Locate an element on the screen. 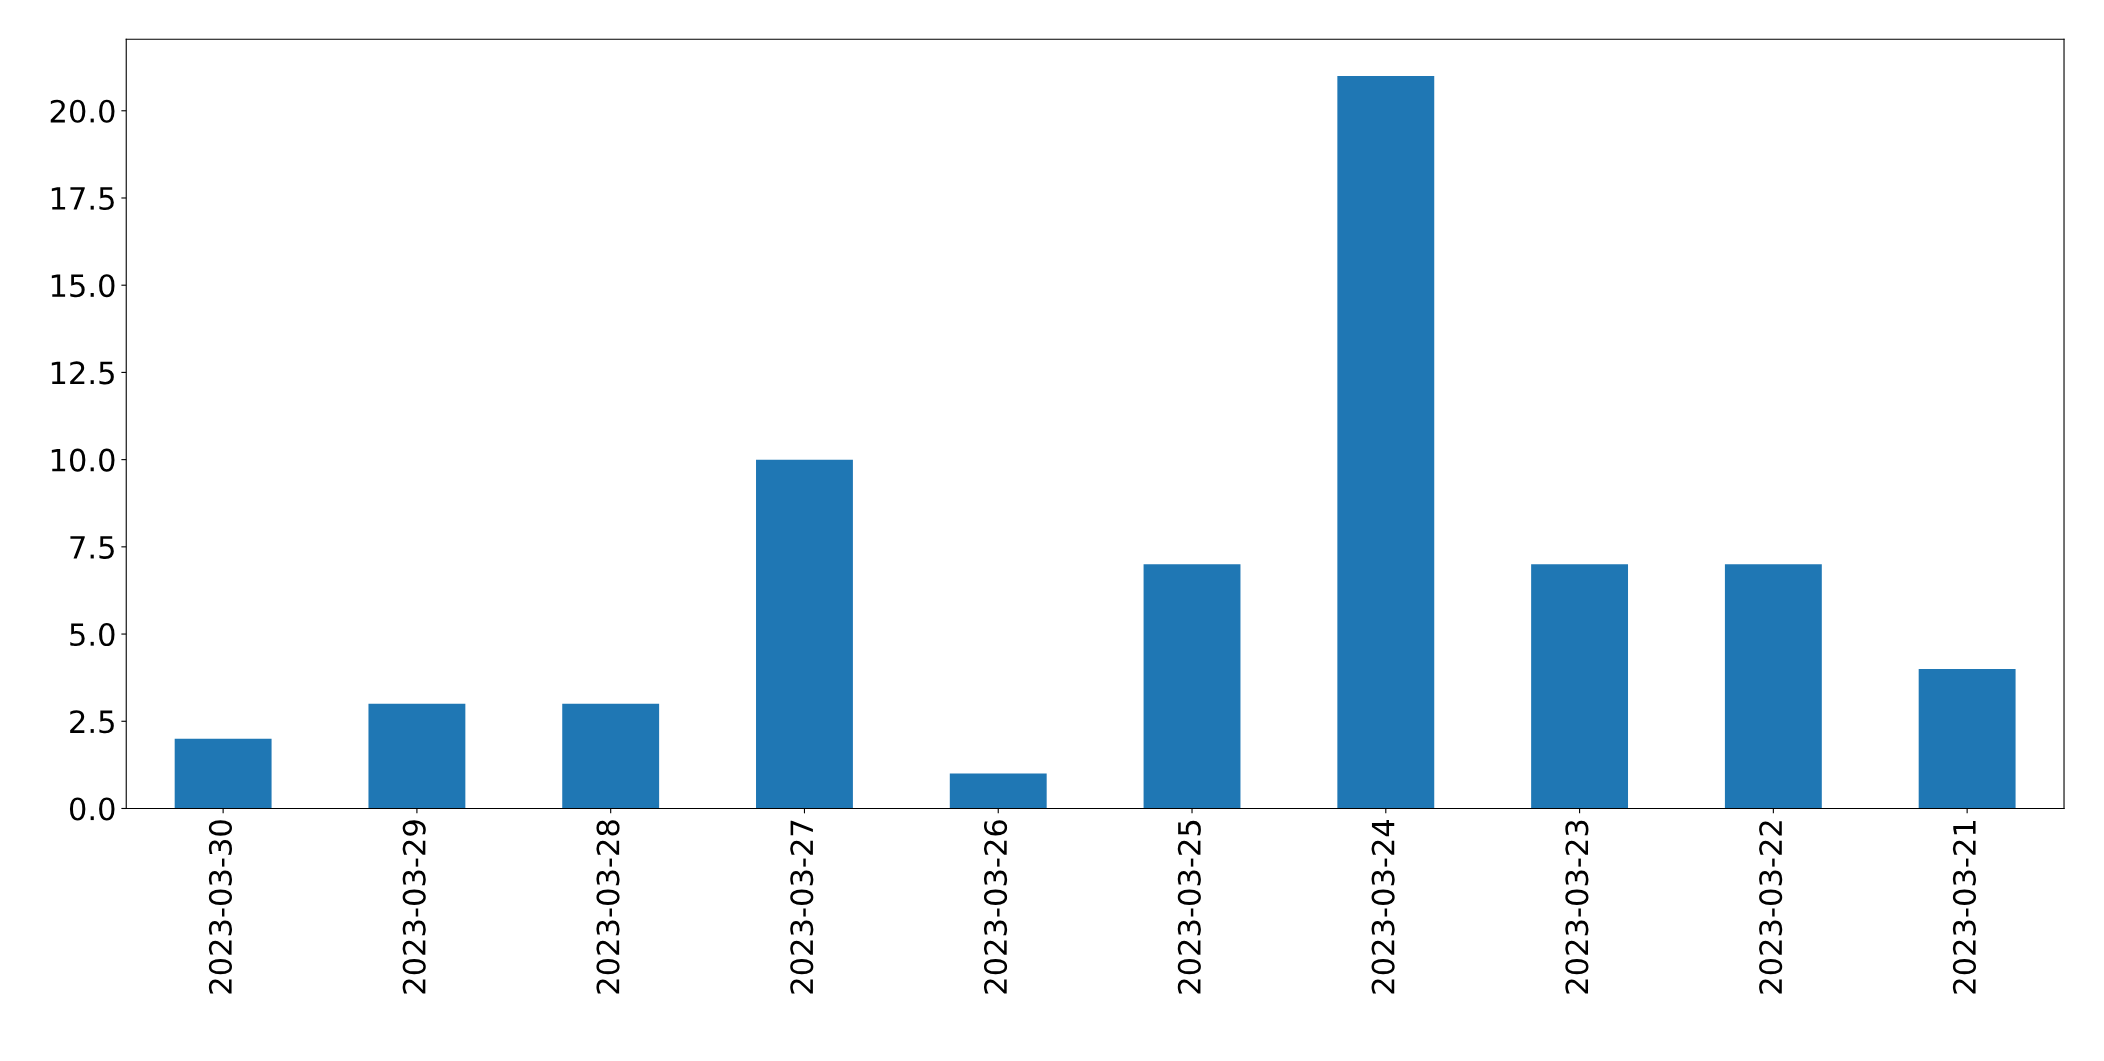 This screenshot has height=1061, width=2104. y-tick-label: 20.0 is located at coordinates (82, 111).